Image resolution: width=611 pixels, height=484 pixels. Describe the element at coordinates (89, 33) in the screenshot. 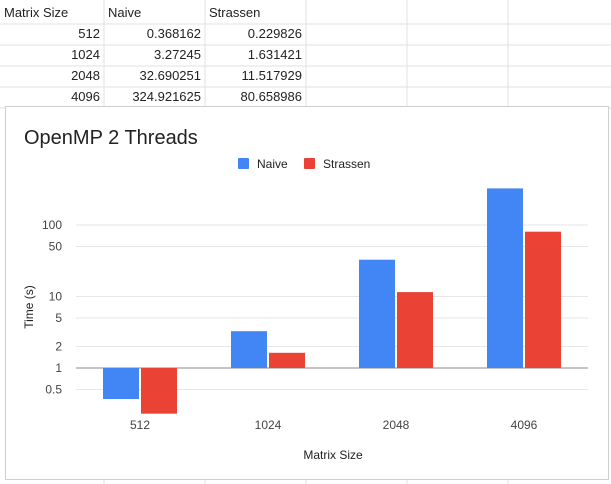

I see `cell-size-512: 512` at that location.